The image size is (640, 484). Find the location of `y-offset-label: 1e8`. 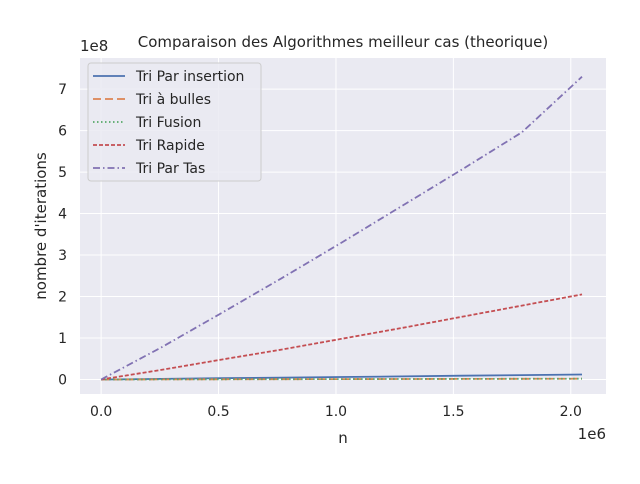

y-offset-label: 1e8 is located at coordinates (94, 46).